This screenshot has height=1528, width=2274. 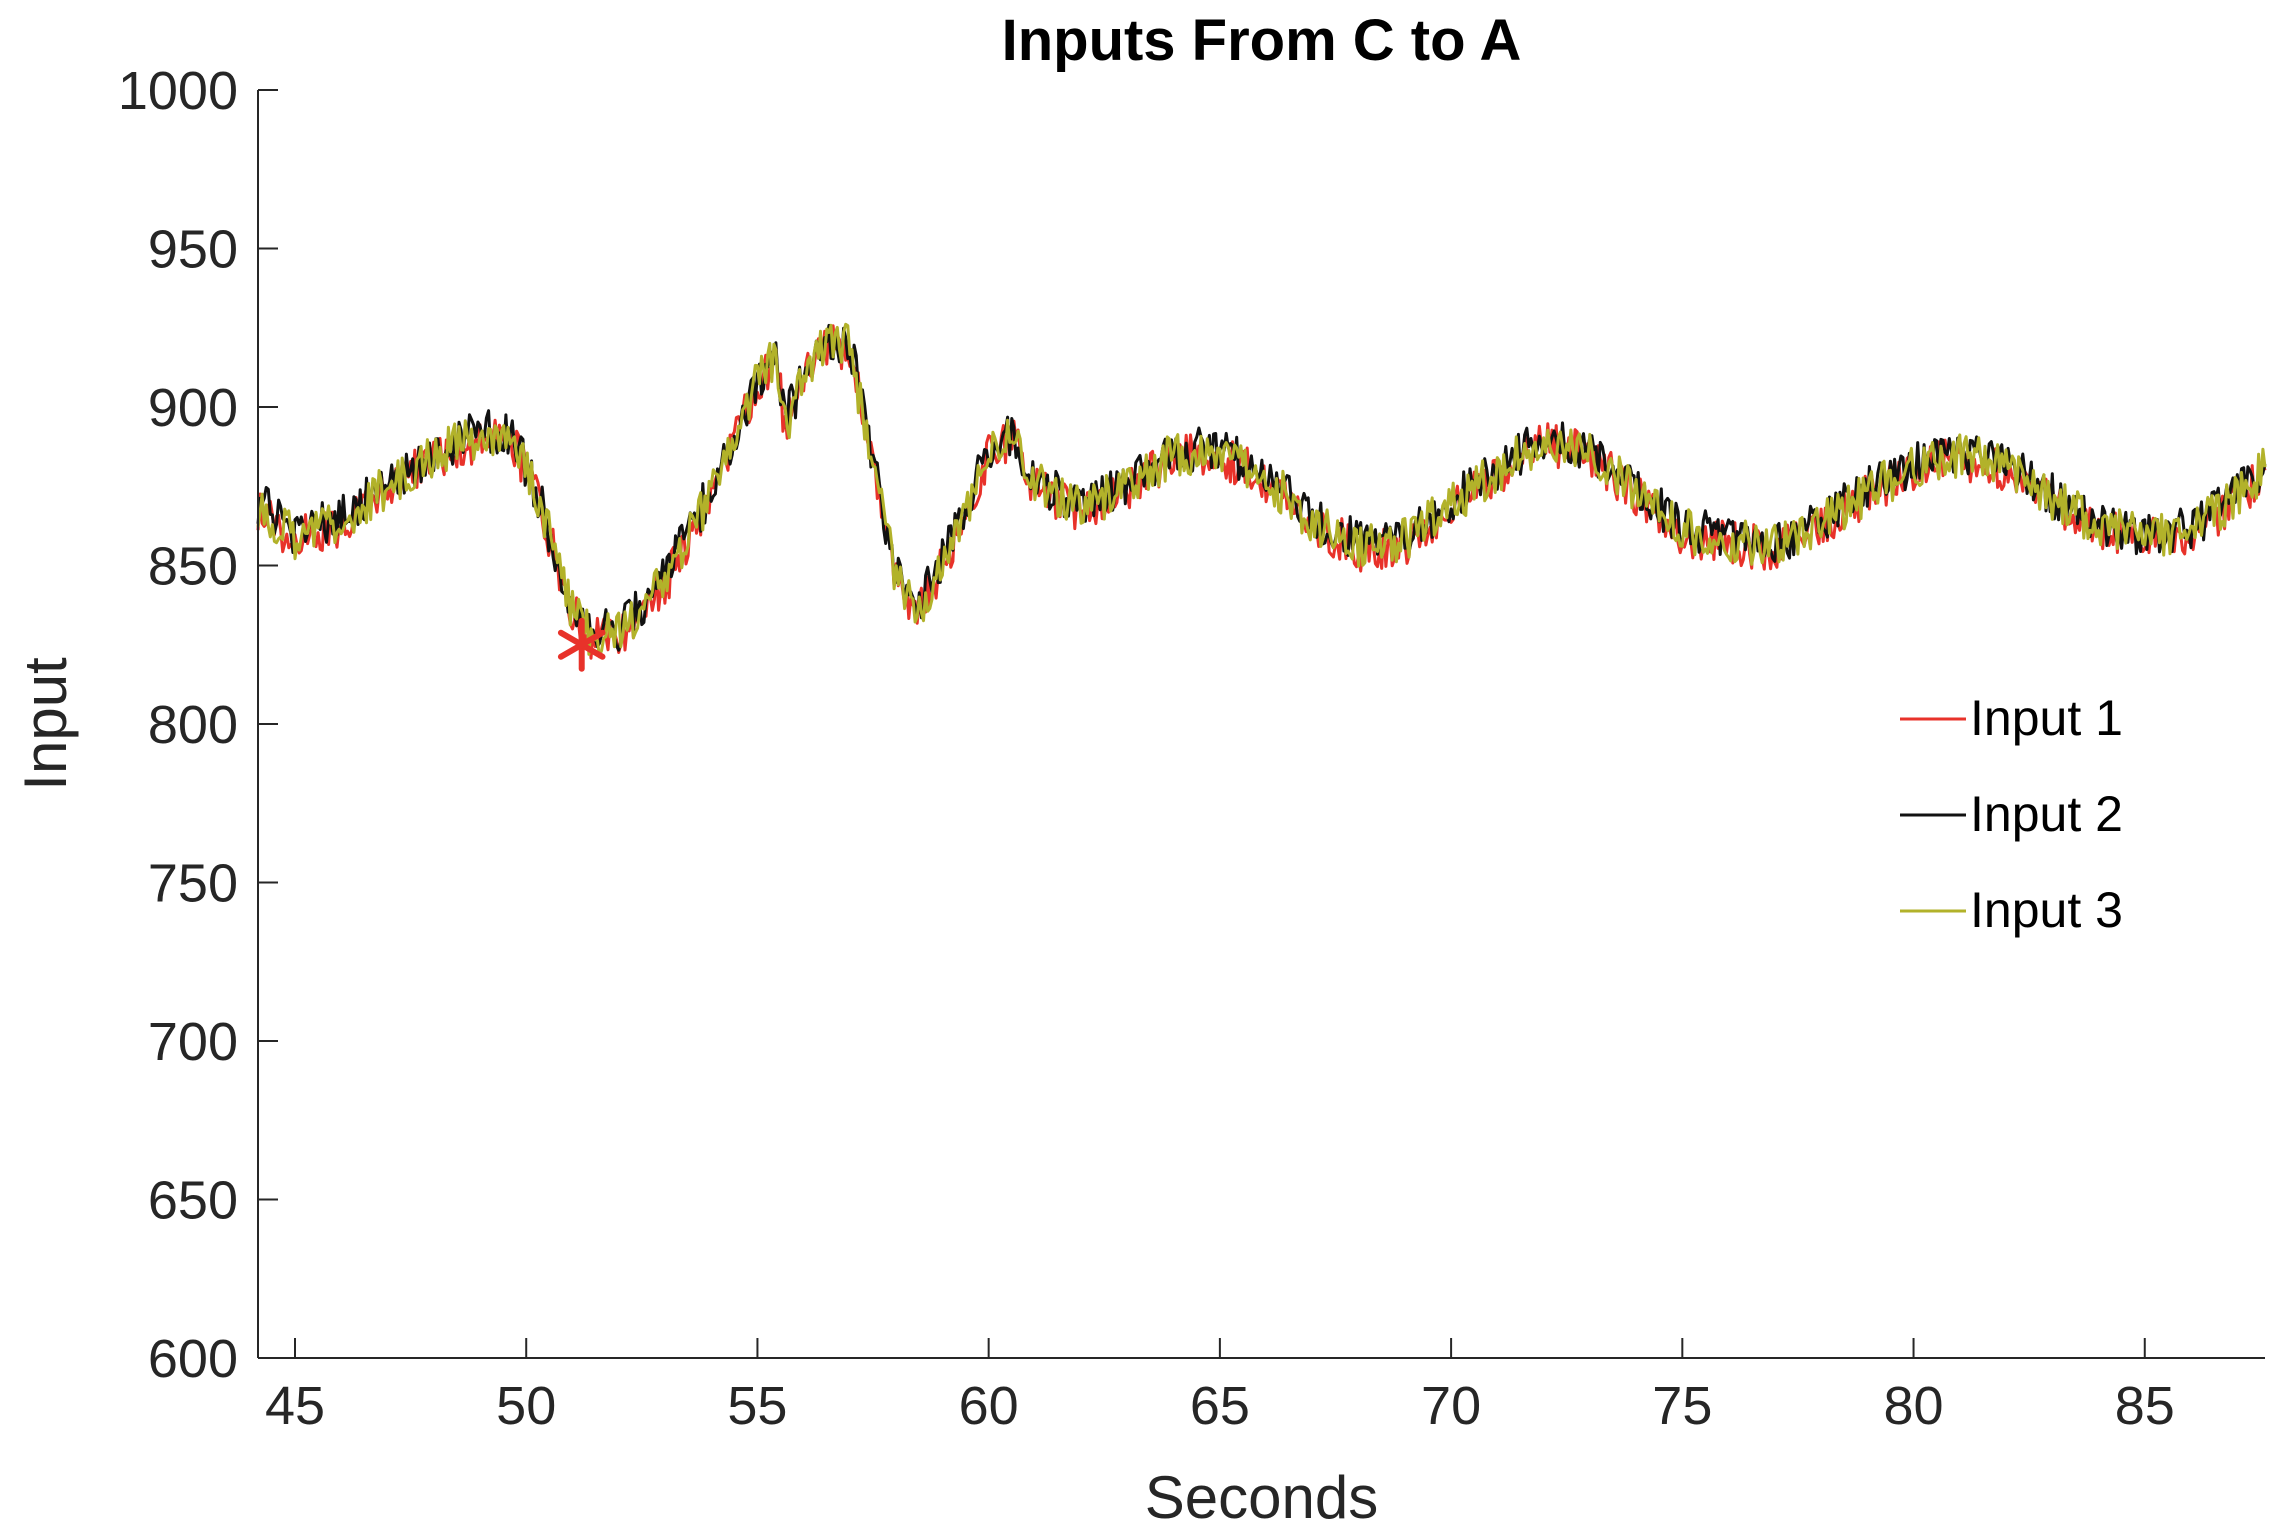 I want to click on x-tick-label: 80, so click(x=1914, y=1406).